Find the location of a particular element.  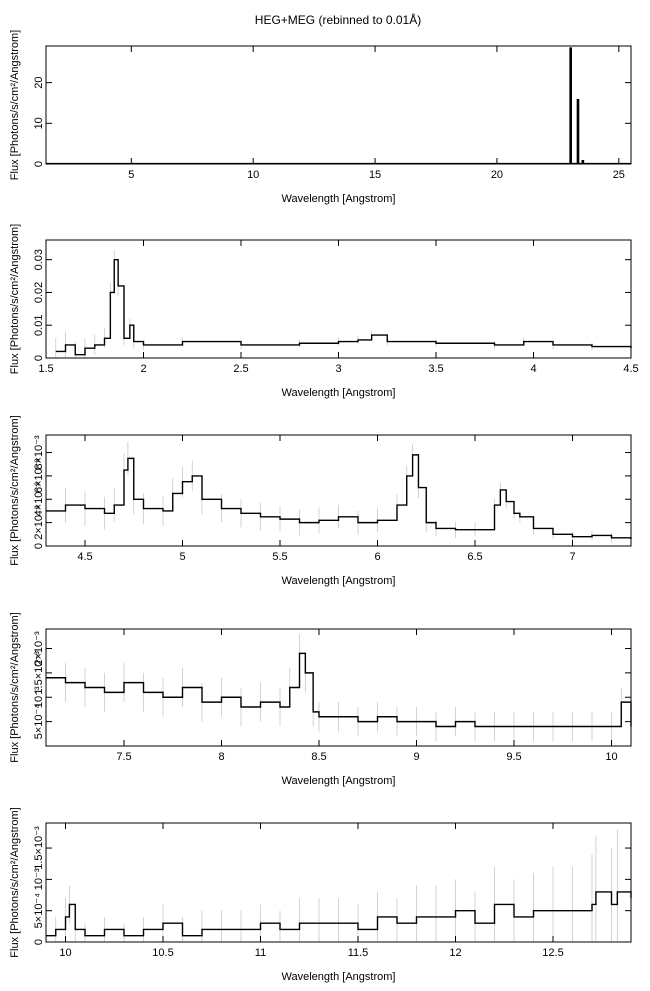

x-tick-label: 3 is located at coordinates (338, 369).